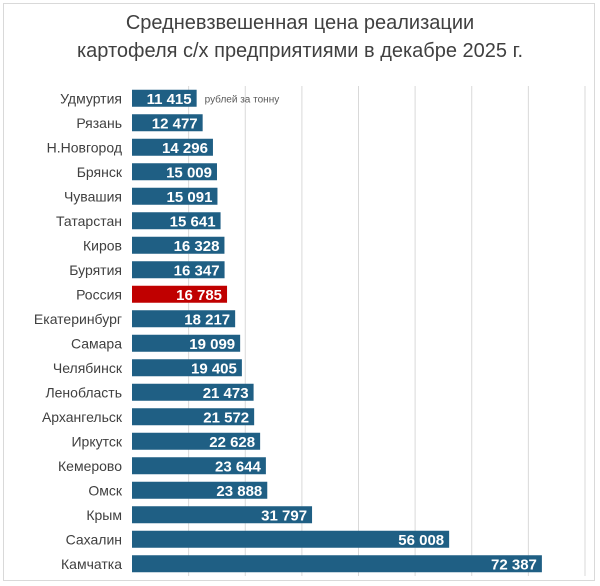 The image size is (600, 586). I want to click on category-label: Н.Новгород, so click(84, 147).